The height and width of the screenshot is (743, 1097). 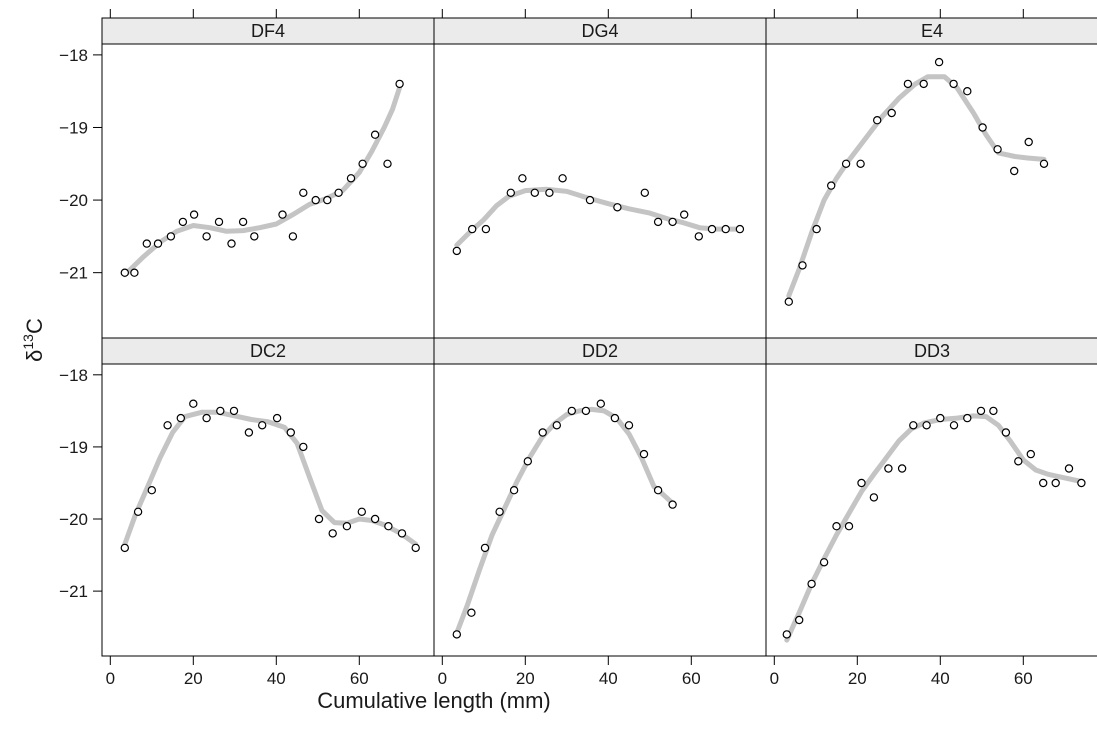 I want to click on x-axis-title: Cumulative length (mm), so click(x=434, y=700).